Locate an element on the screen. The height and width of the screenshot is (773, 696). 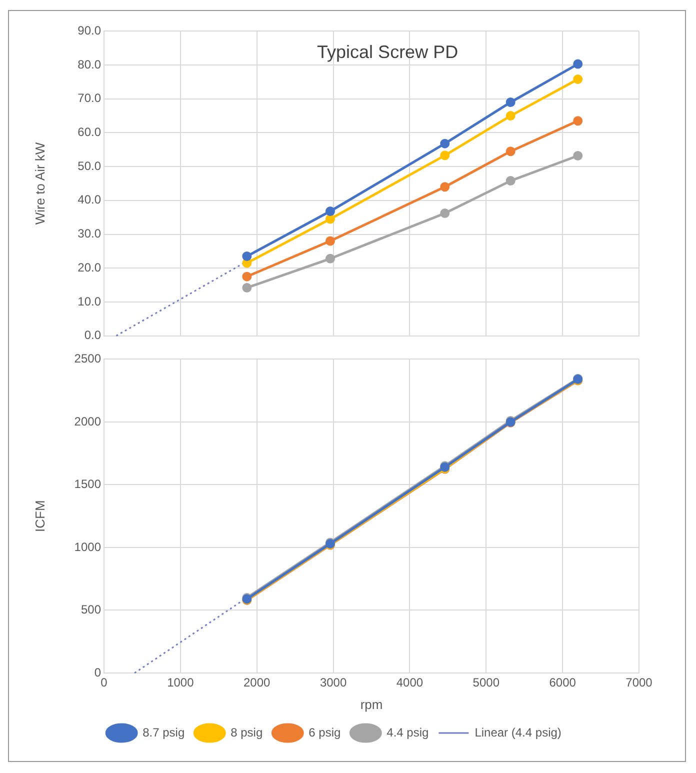
x-tick-label: 1000 is located at coordinates (180, 683).